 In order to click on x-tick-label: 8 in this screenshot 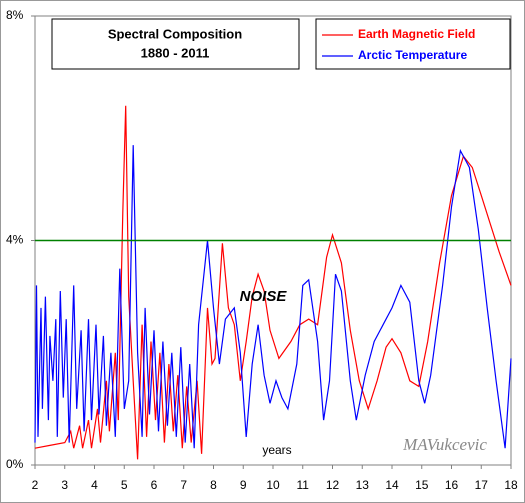, I will do `click(213, 485)`.